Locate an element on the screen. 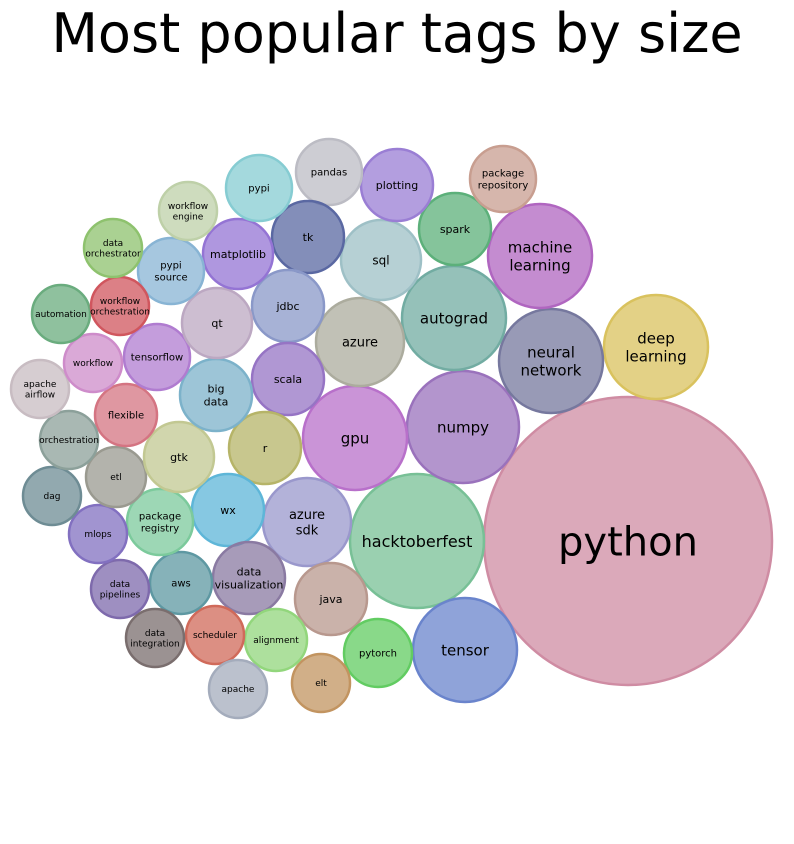 The width and height of the screenshot is (794, 844). bubble-dag: dag is located at coordinates (52, 496).